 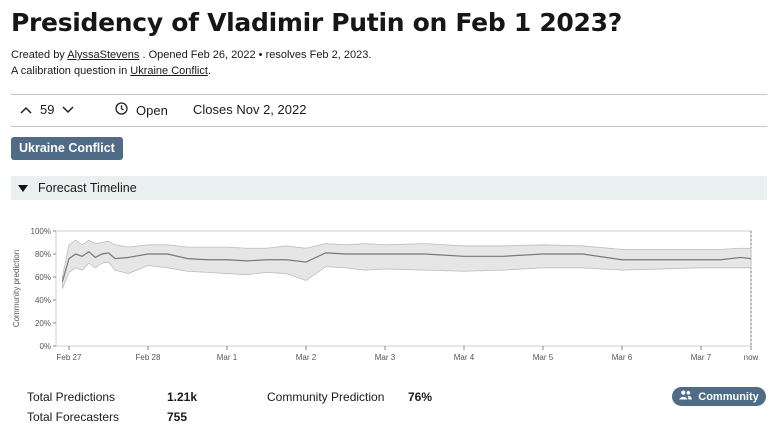 I want to click on x-tick-label: Feb 28, so click(x=148, y=357).